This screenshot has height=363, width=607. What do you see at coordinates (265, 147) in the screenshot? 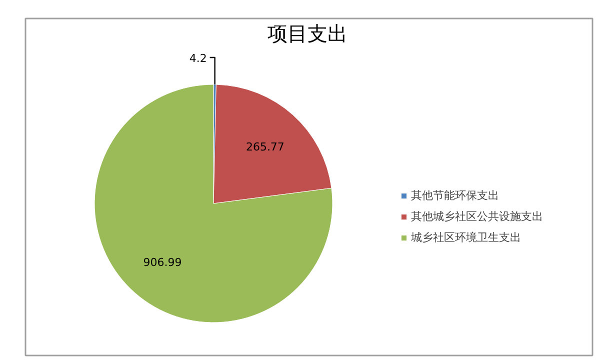
I see `data-label: 265.77` at bounding box center [265, 147].